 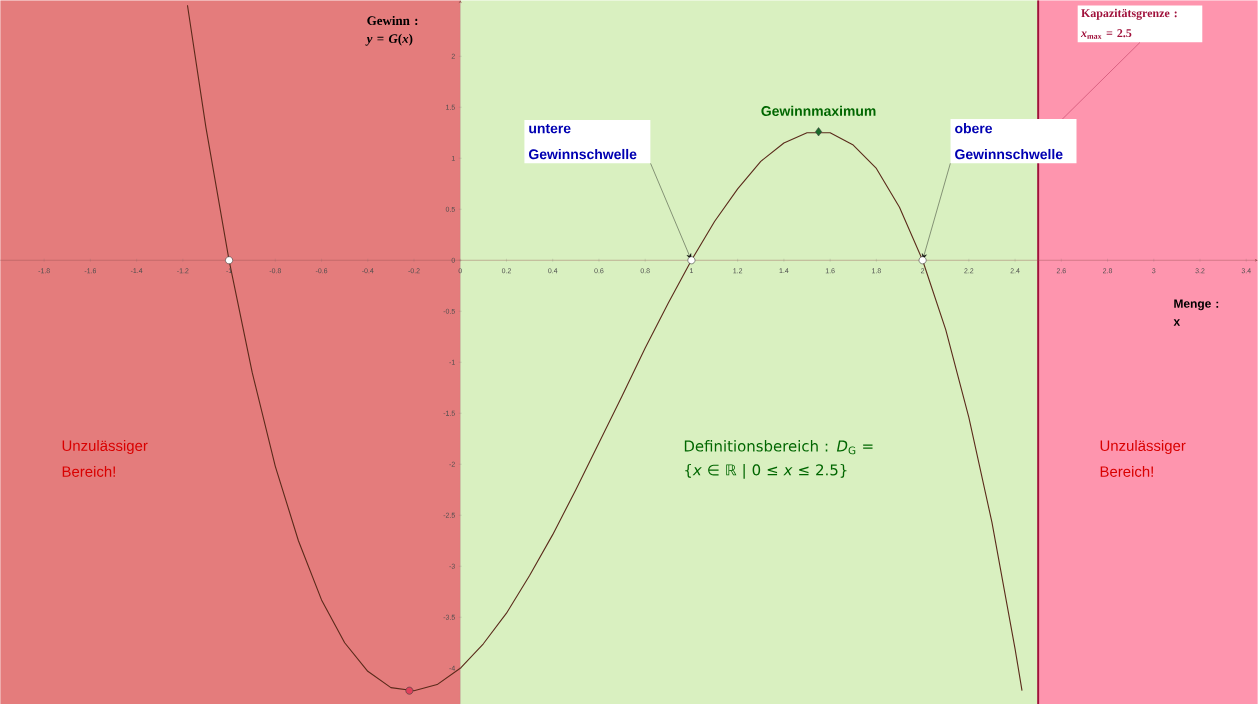 What do you see at coordinates (391, 30) in the screenshot?
I see `y-axis-title: Gewinn : y = G(x)` at bounding box center [391, 30].